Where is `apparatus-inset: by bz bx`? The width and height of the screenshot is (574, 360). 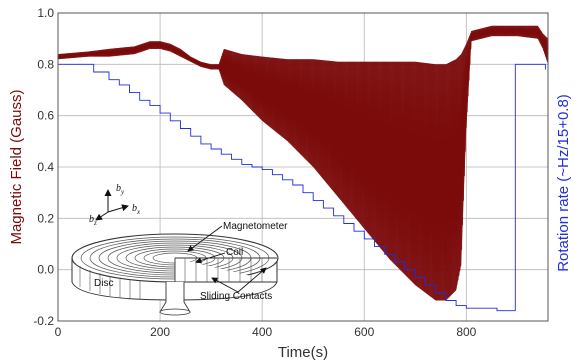
apparatus-inset: by bz bx is located at coordinates (179, 249).